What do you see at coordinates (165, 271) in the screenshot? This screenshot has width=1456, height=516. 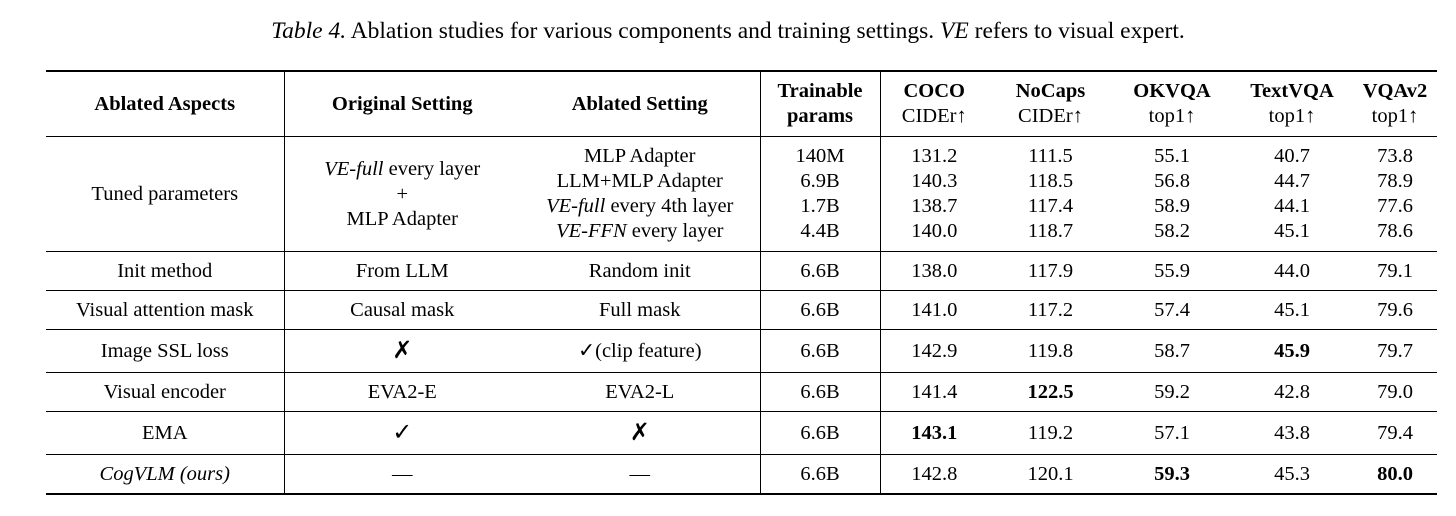 I see `row-aspect: Init method` at bounding box center [165, 271].